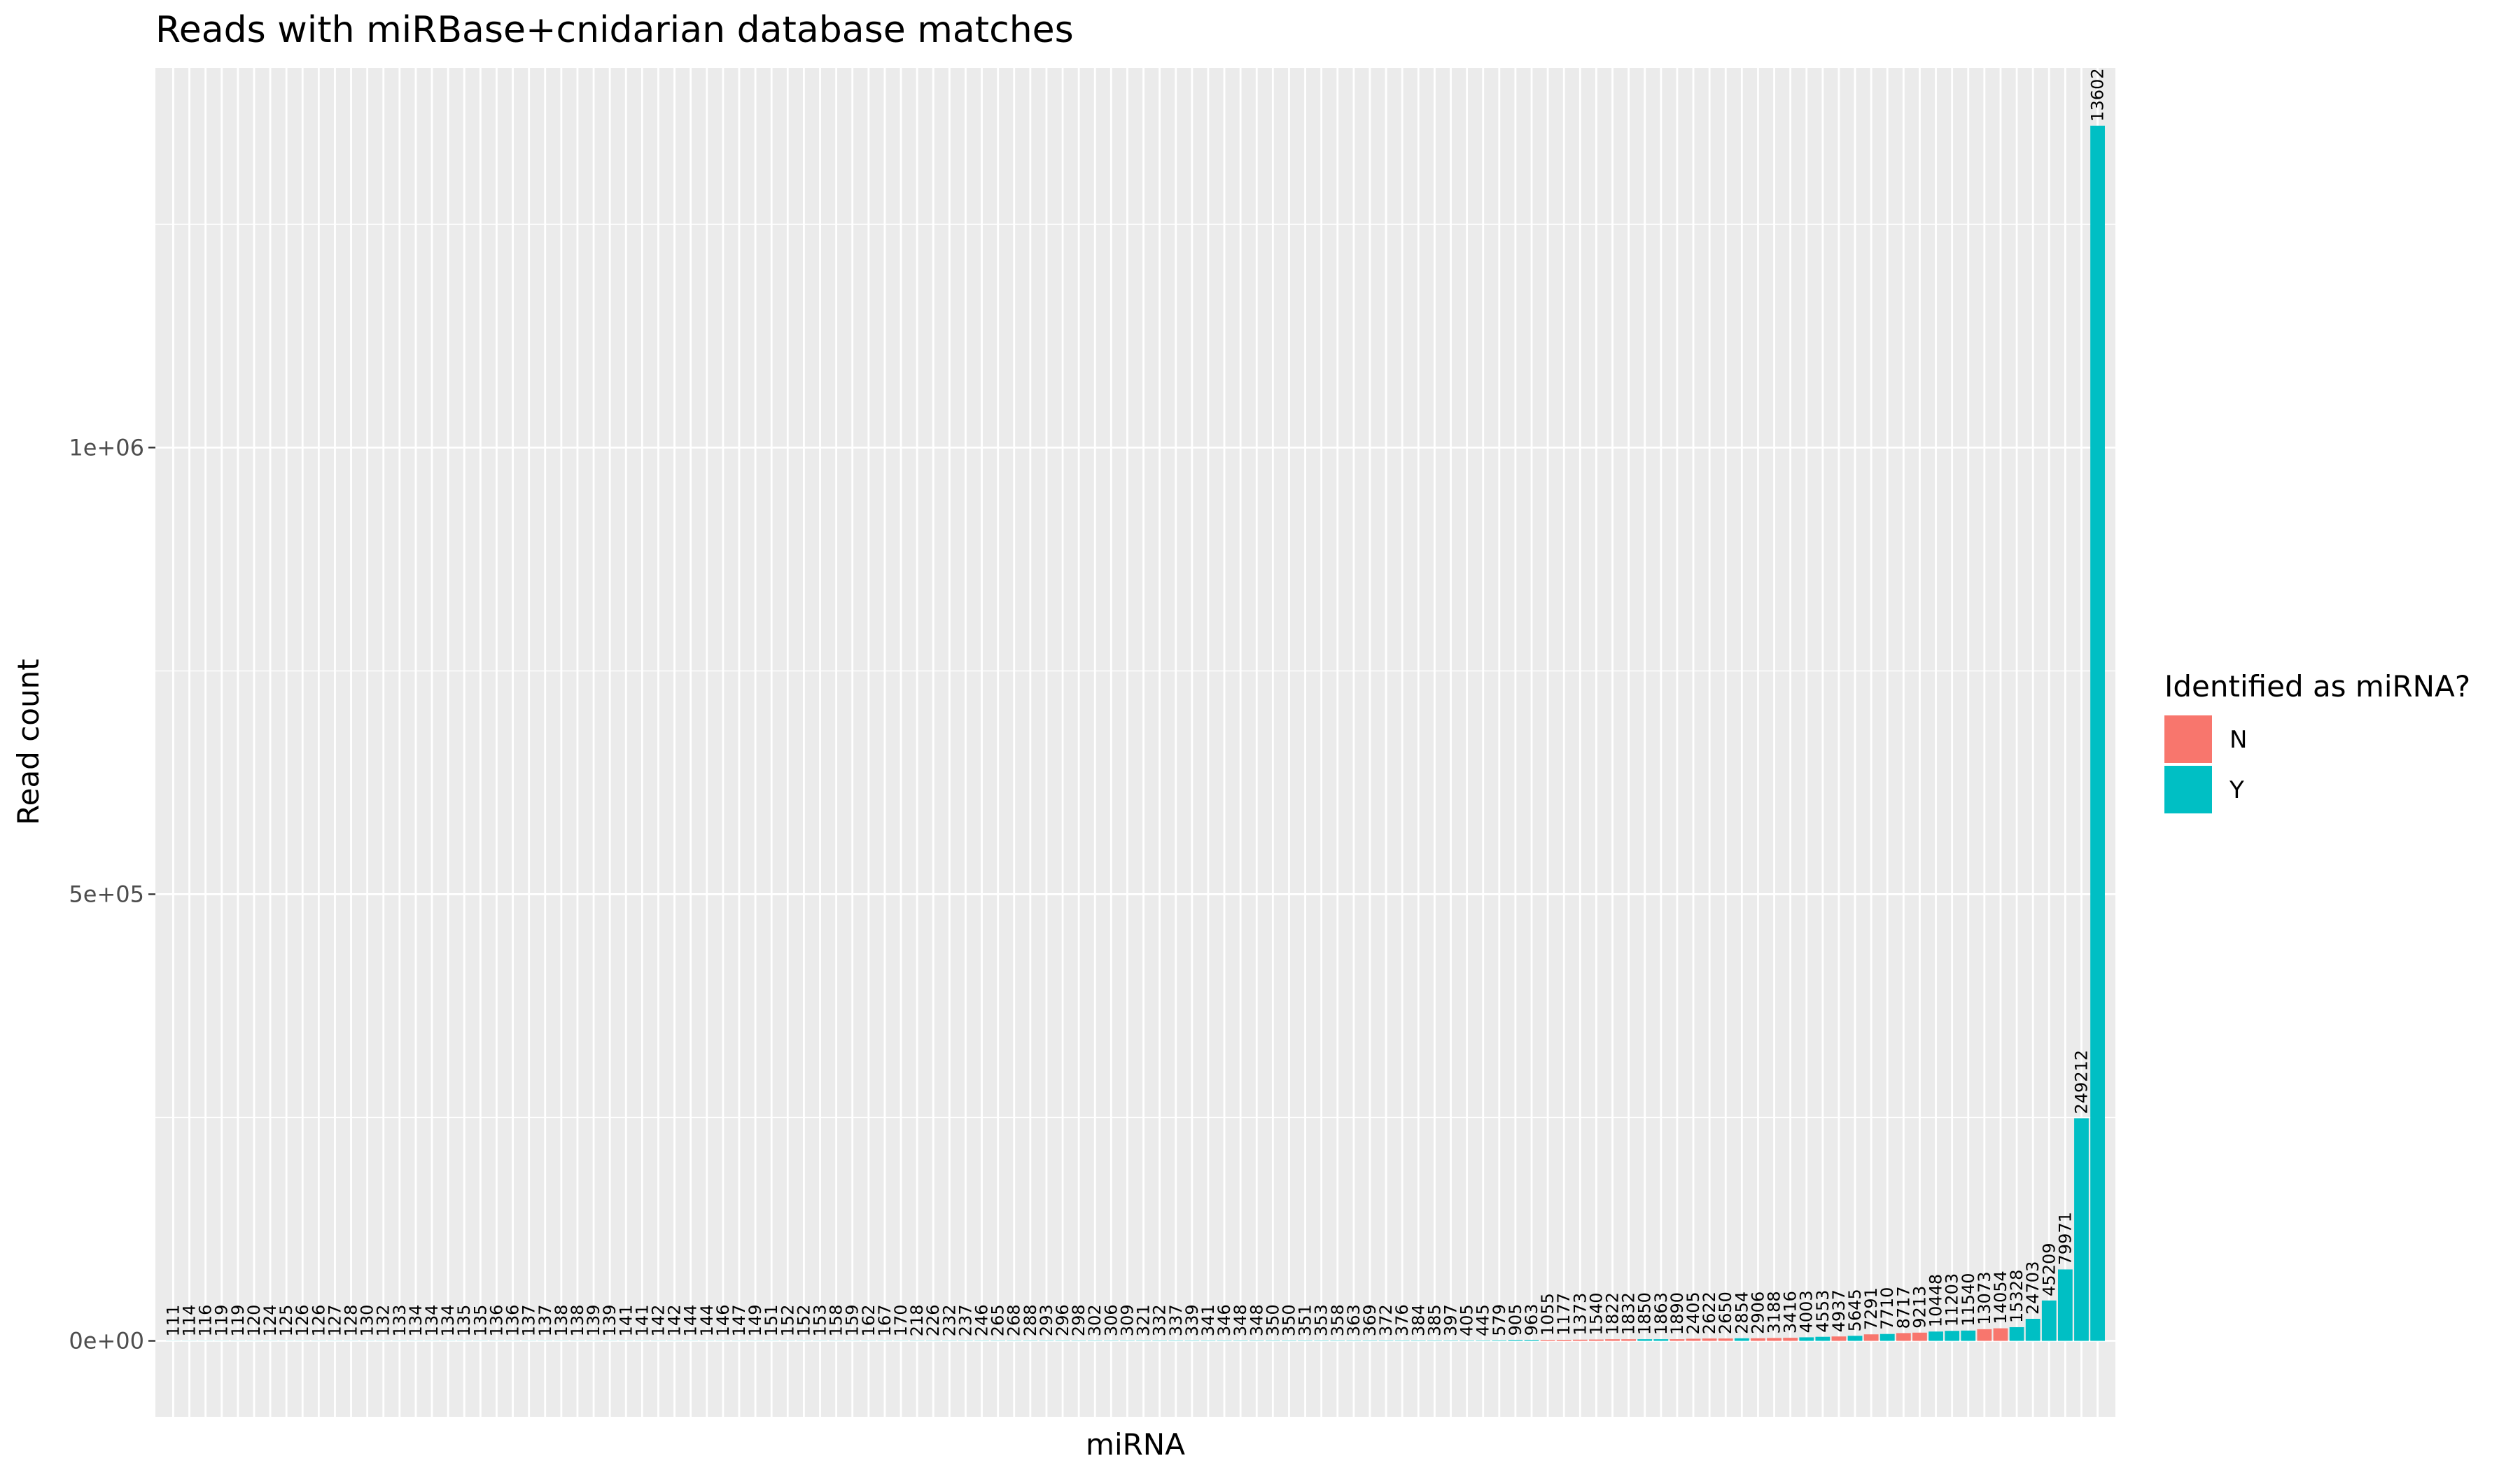  I want to click on data-label: 302, so click(1095, 1320).